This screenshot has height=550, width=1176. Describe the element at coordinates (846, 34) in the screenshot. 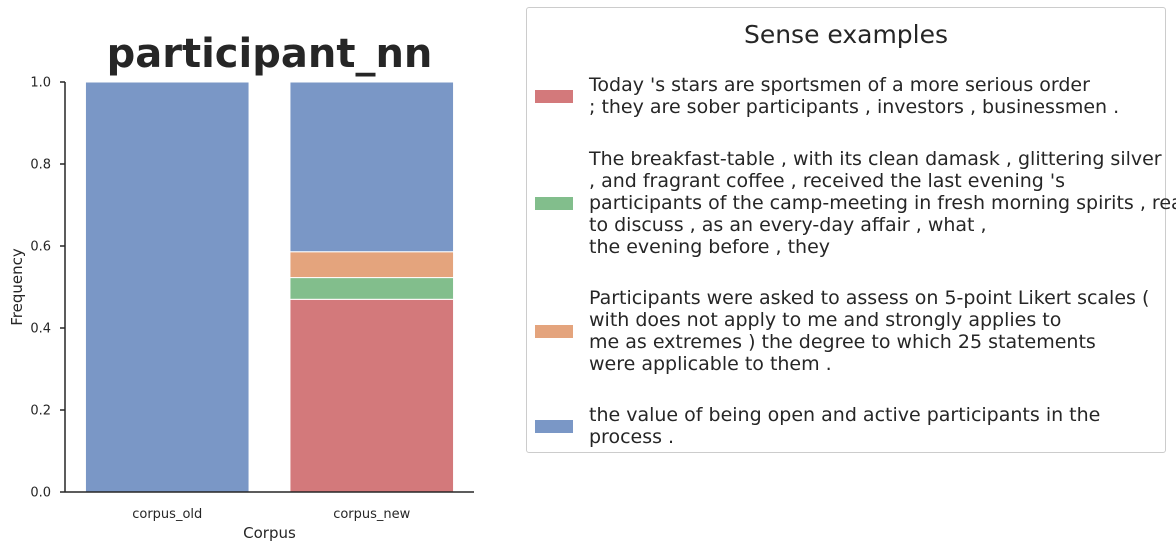

I see `legend-title: Sense examples` at that location.